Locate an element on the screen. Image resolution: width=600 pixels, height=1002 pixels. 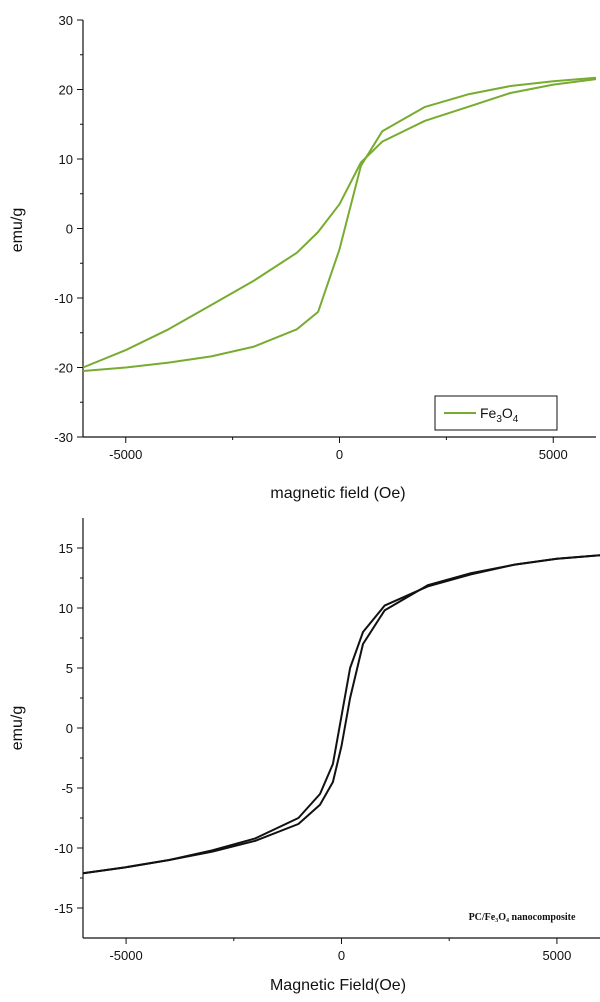
y-tick-label: -5 is located at coordinates (67, 788).